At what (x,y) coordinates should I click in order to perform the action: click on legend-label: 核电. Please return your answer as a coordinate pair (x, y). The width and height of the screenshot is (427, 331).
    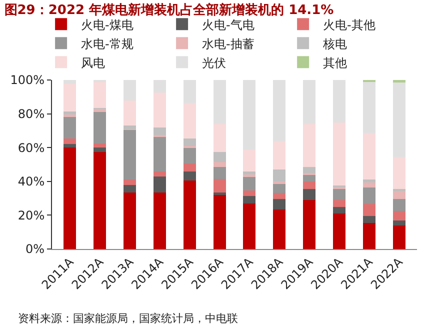
    Looking at the image, I should click on (335, 43).